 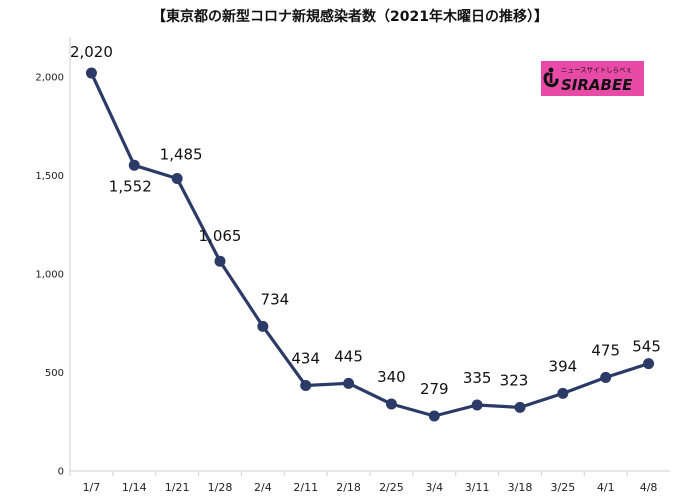 I want to click on data-label: 340, so click(x=391, y=377).